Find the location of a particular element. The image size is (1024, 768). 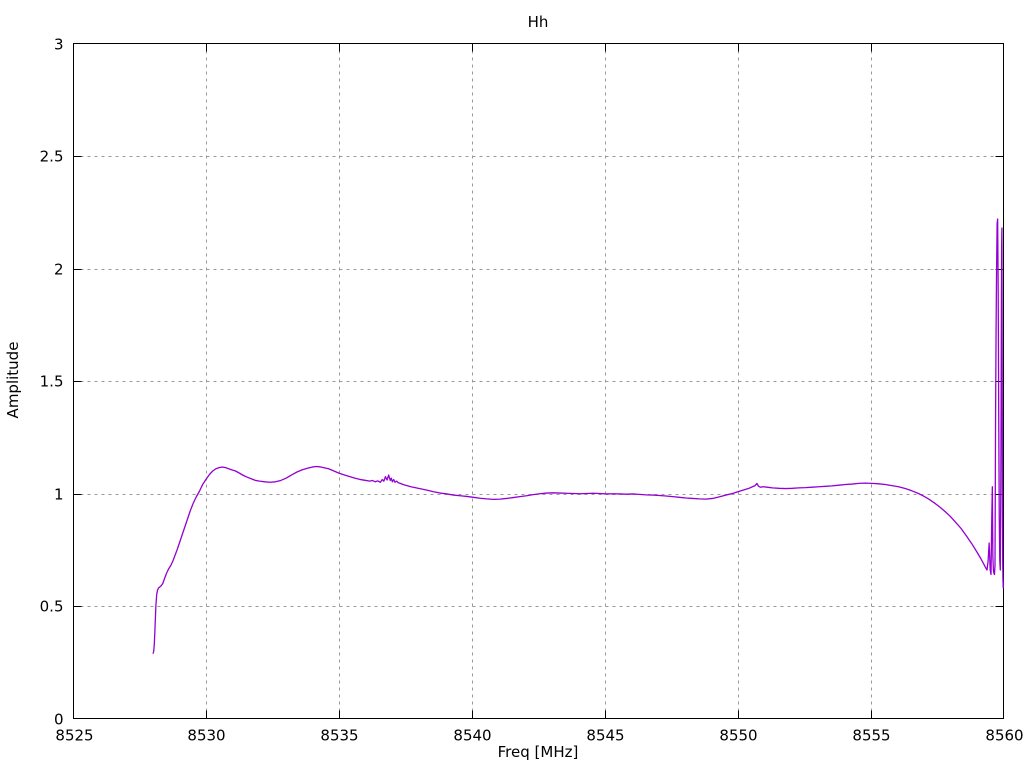

x-tick-labels: 8525 8530 8535 8540 8545 8550 8555 8560 is located at coordinates (539, 736).